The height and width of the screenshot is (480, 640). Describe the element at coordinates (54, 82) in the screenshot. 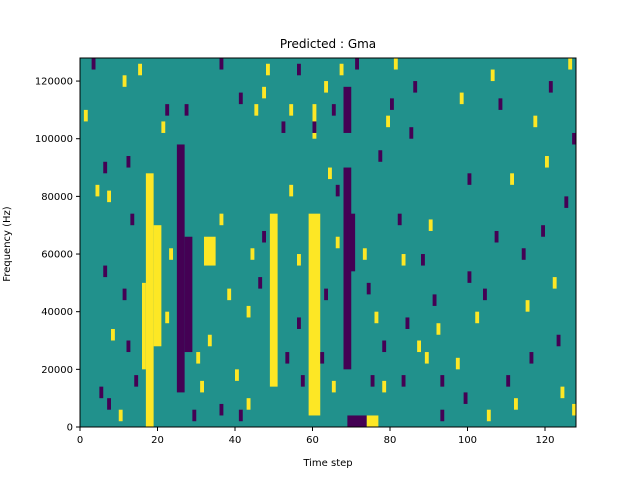

I see `y-tick-label: 120000` at that location.